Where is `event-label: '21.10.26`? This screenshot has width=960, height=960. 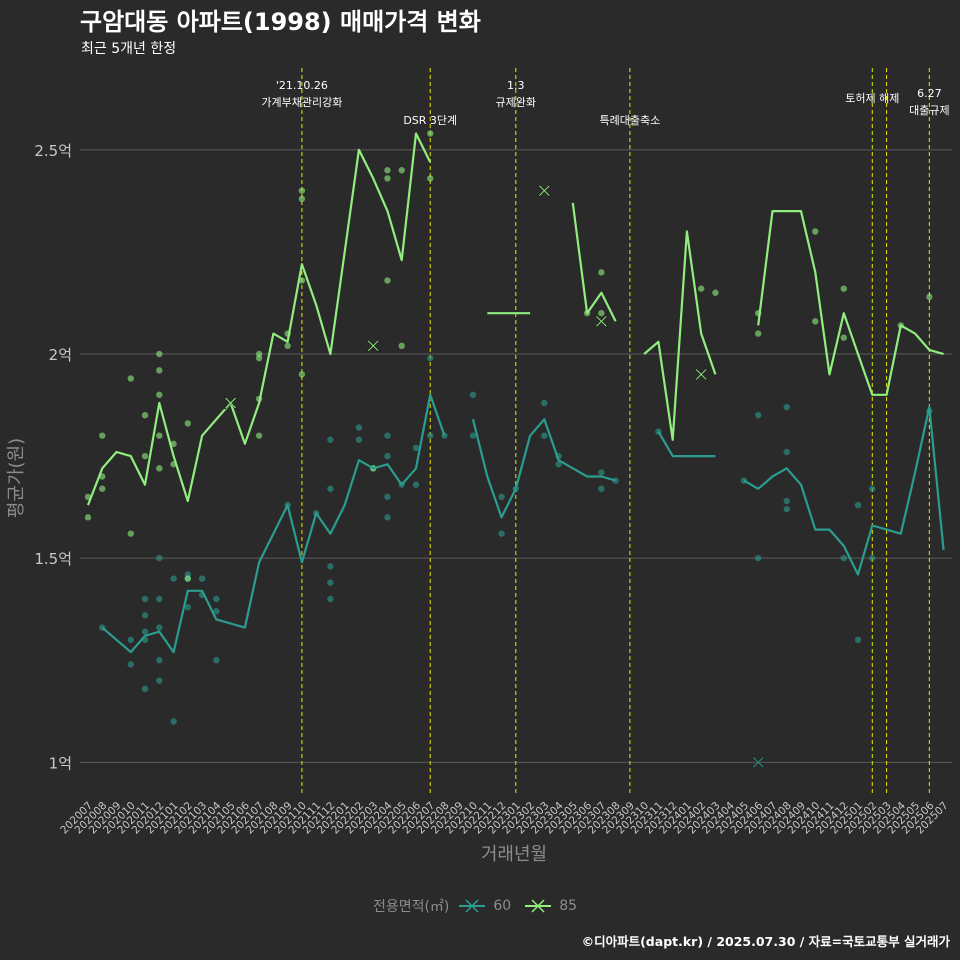 event-label: '21.10.26 is located at coordinates (302, 85).